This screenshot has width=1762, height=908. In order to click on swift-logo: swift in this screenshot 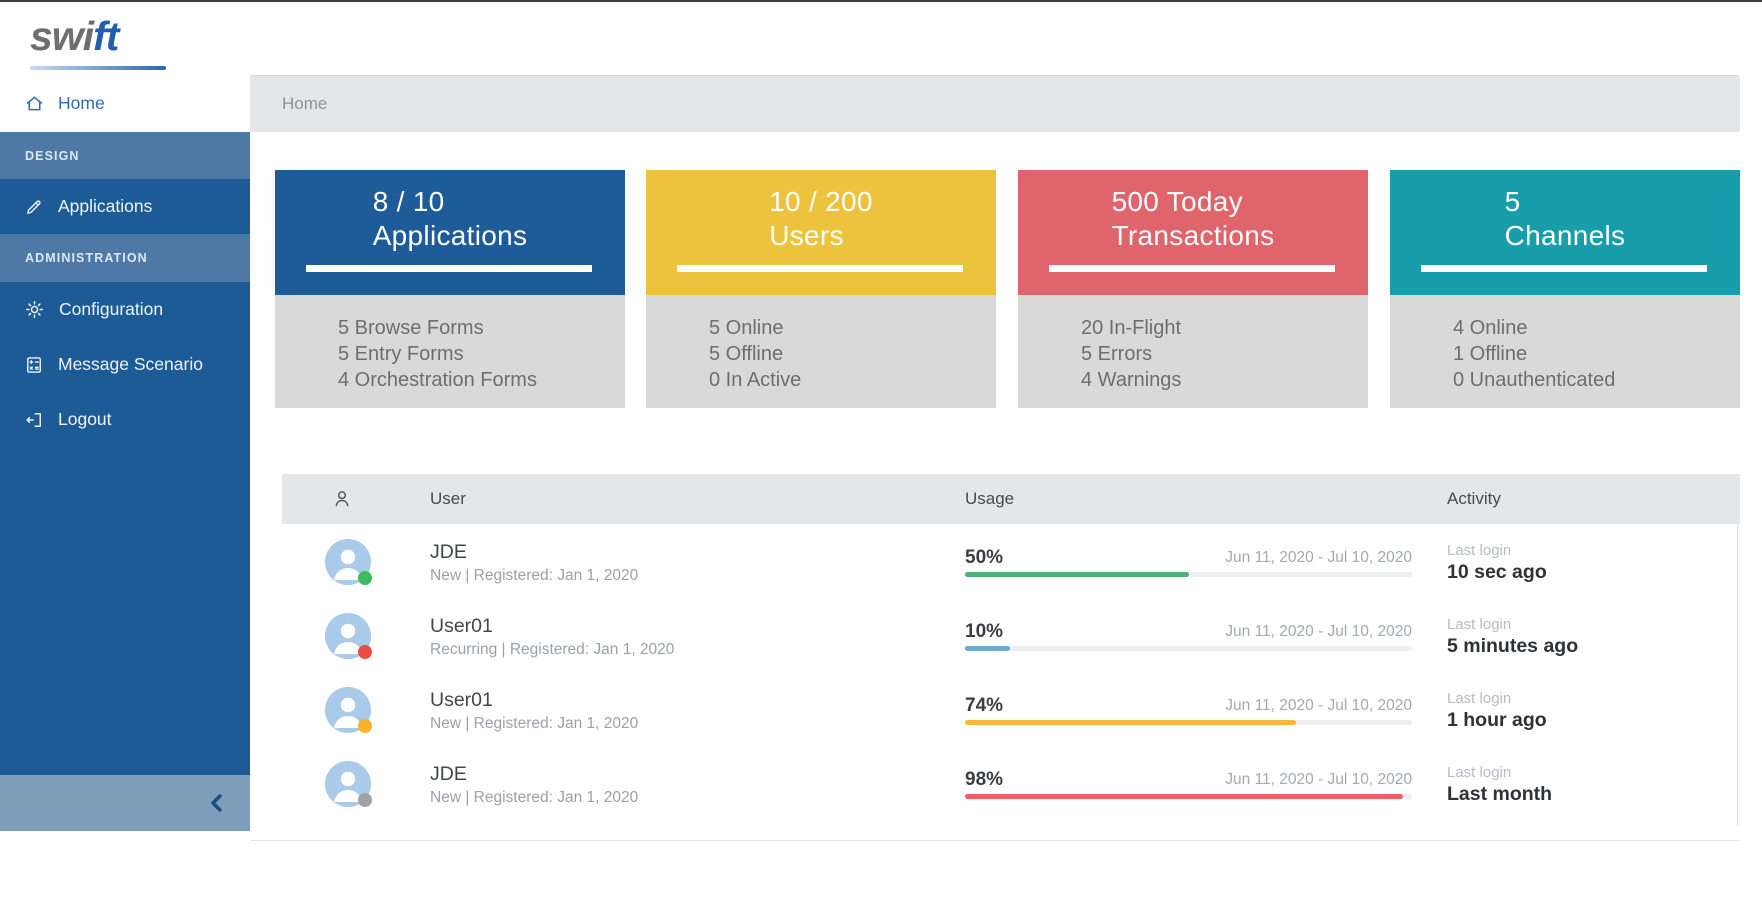, I will do `click(74, 36)`.